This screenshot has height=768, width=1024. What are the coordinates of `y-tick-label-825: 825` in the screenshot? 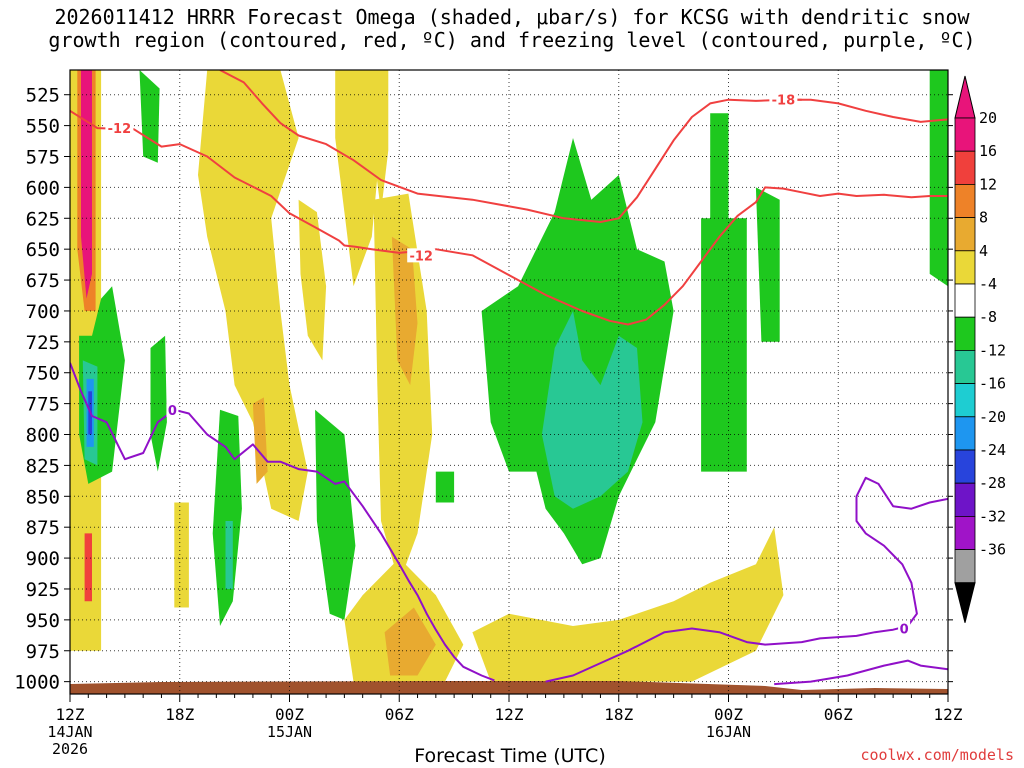 It's located at (43, 466).